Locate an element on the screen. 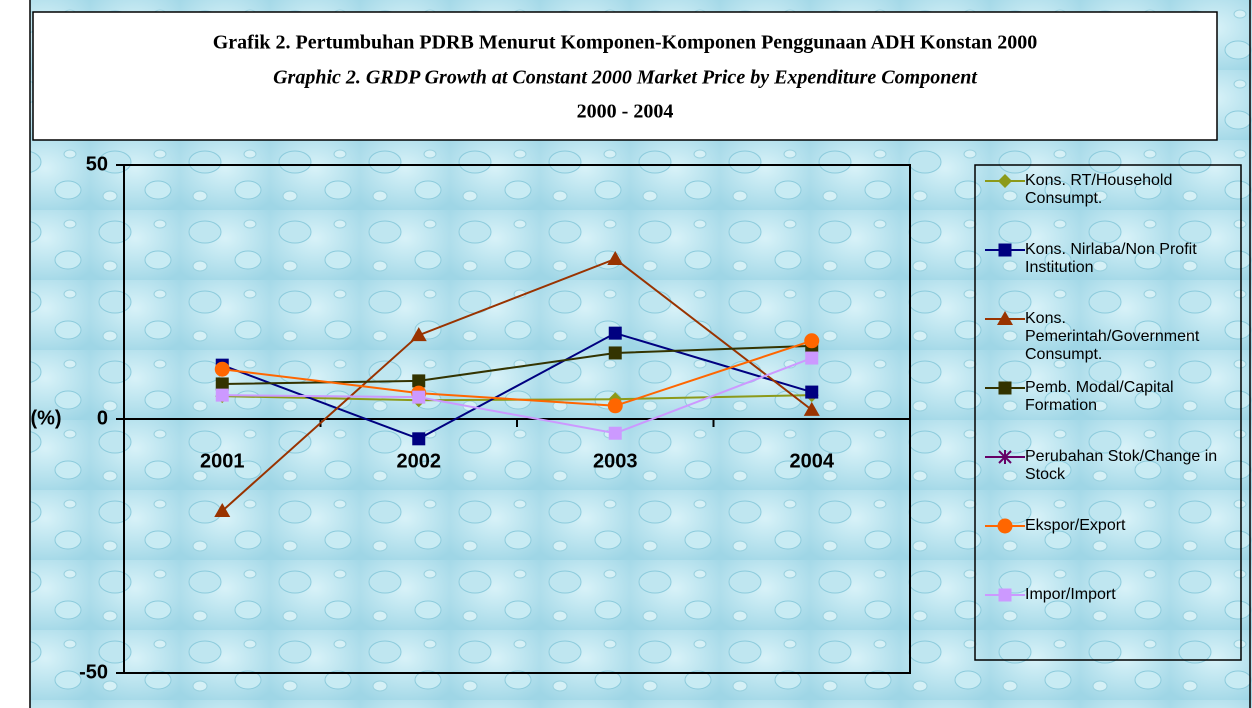  legend-label: Ekspor/Export is located at coordinates (1075, 525).